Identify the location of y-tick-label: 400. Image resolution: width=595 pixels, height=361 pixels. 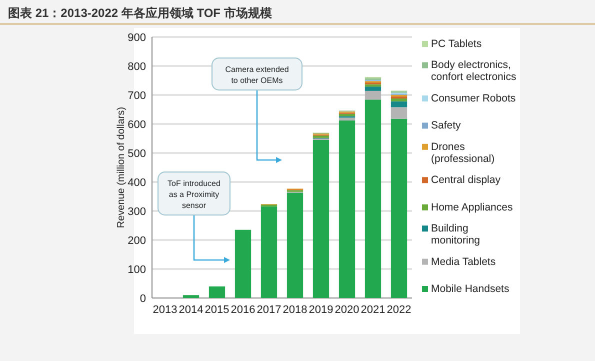
(137, 183).